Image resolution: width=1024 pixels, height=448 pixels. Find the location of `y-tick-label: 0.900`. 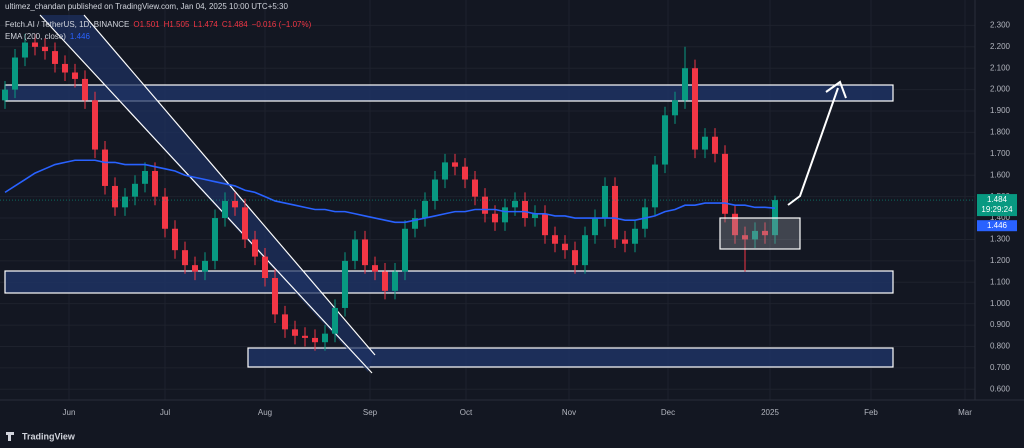

y-tick-label: 0.900 is located at coordinates (1000, 324).